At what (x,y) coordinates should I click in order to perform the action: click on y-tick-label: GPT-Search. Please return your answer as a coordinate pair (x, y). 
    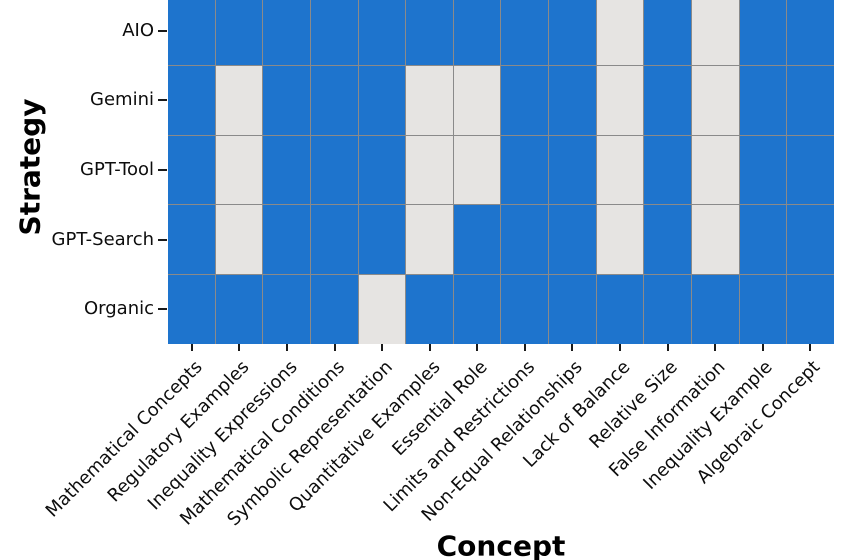
    Looking at the image, I should click on (102, 239).